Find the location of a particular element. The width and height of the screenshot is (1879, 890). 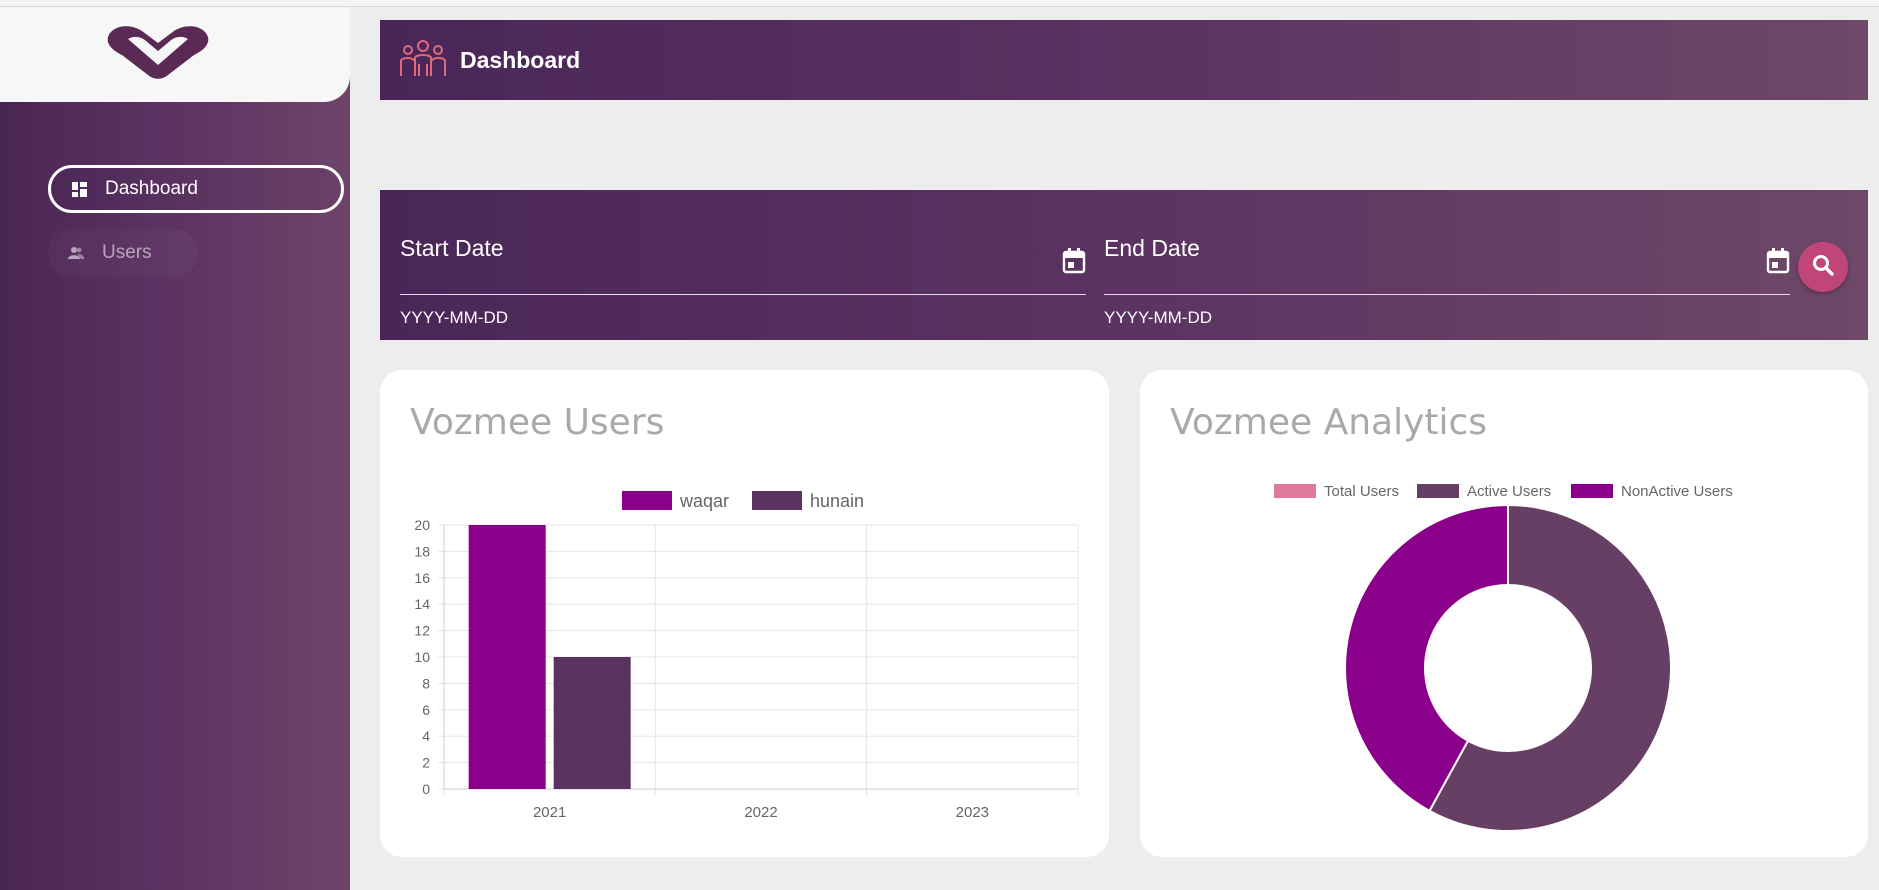

y-tick-label: 6 is located at coordinates (426, 710).